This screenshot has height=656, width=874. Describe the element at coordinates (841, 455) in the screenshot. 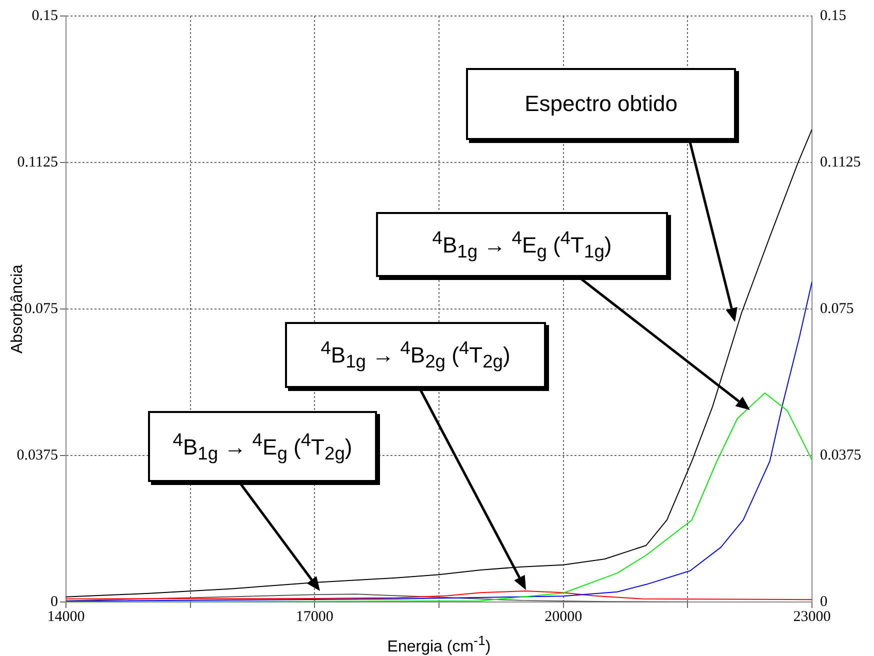

I see `y2-tick-label: 0.0375` at that location.